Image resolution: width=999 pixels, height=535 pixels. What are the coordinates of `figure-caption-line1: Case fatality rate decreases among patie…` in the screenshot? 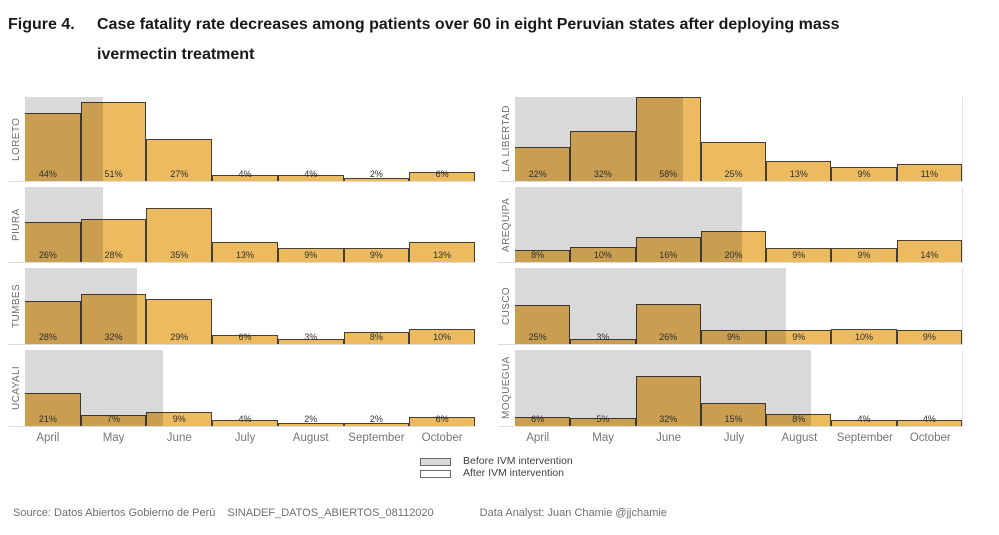 It's located at (468, 24).